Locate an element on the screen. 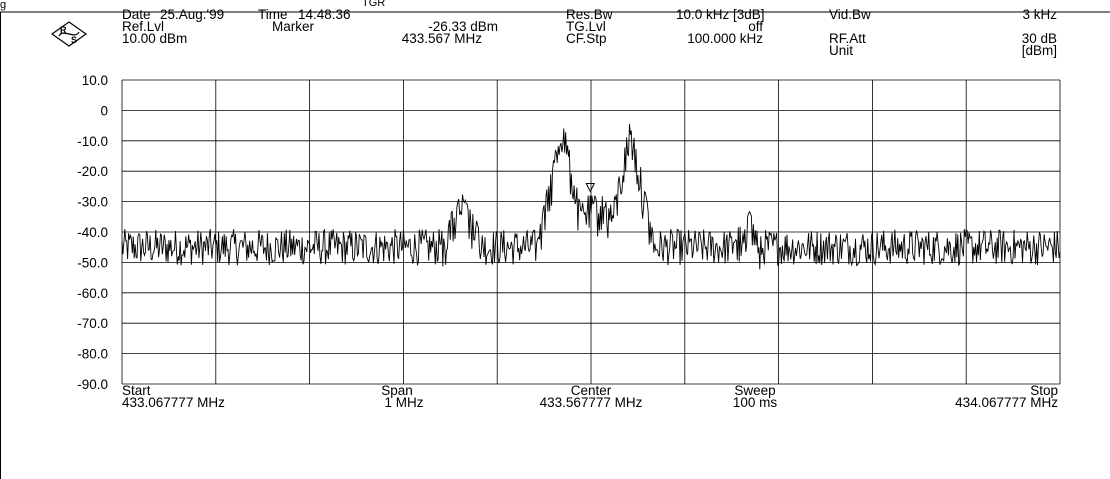 The height and width of the screenshot is (479, 1110). y-tick-label: -50.0 is located at coordinates (92, 262).